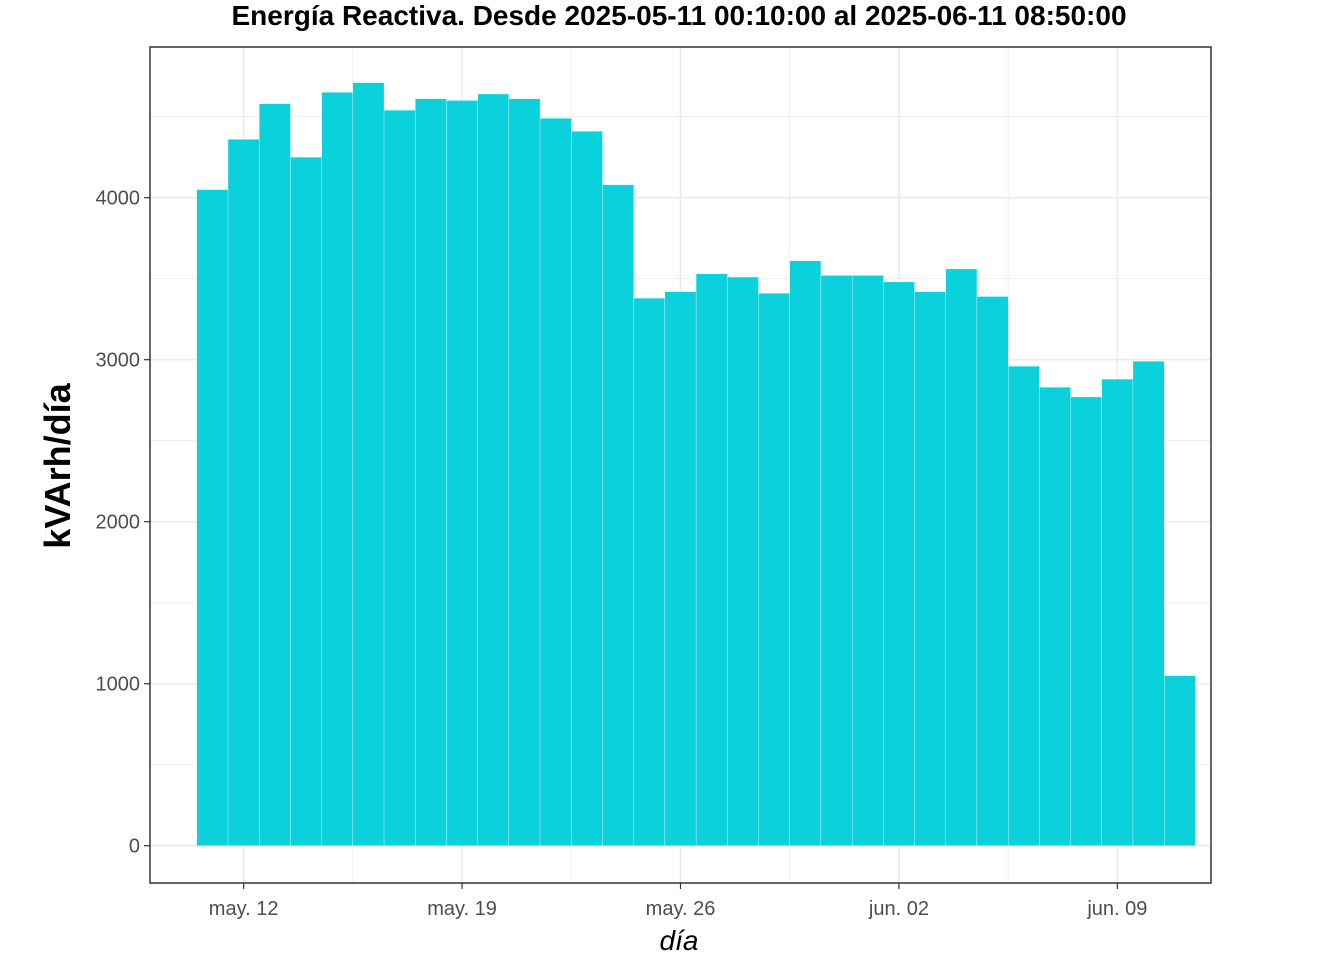  What do you see at coordinates (244, 909) in the screenshot?
I see `x-tick-label: may. 12` at bounding box center [244, 909].